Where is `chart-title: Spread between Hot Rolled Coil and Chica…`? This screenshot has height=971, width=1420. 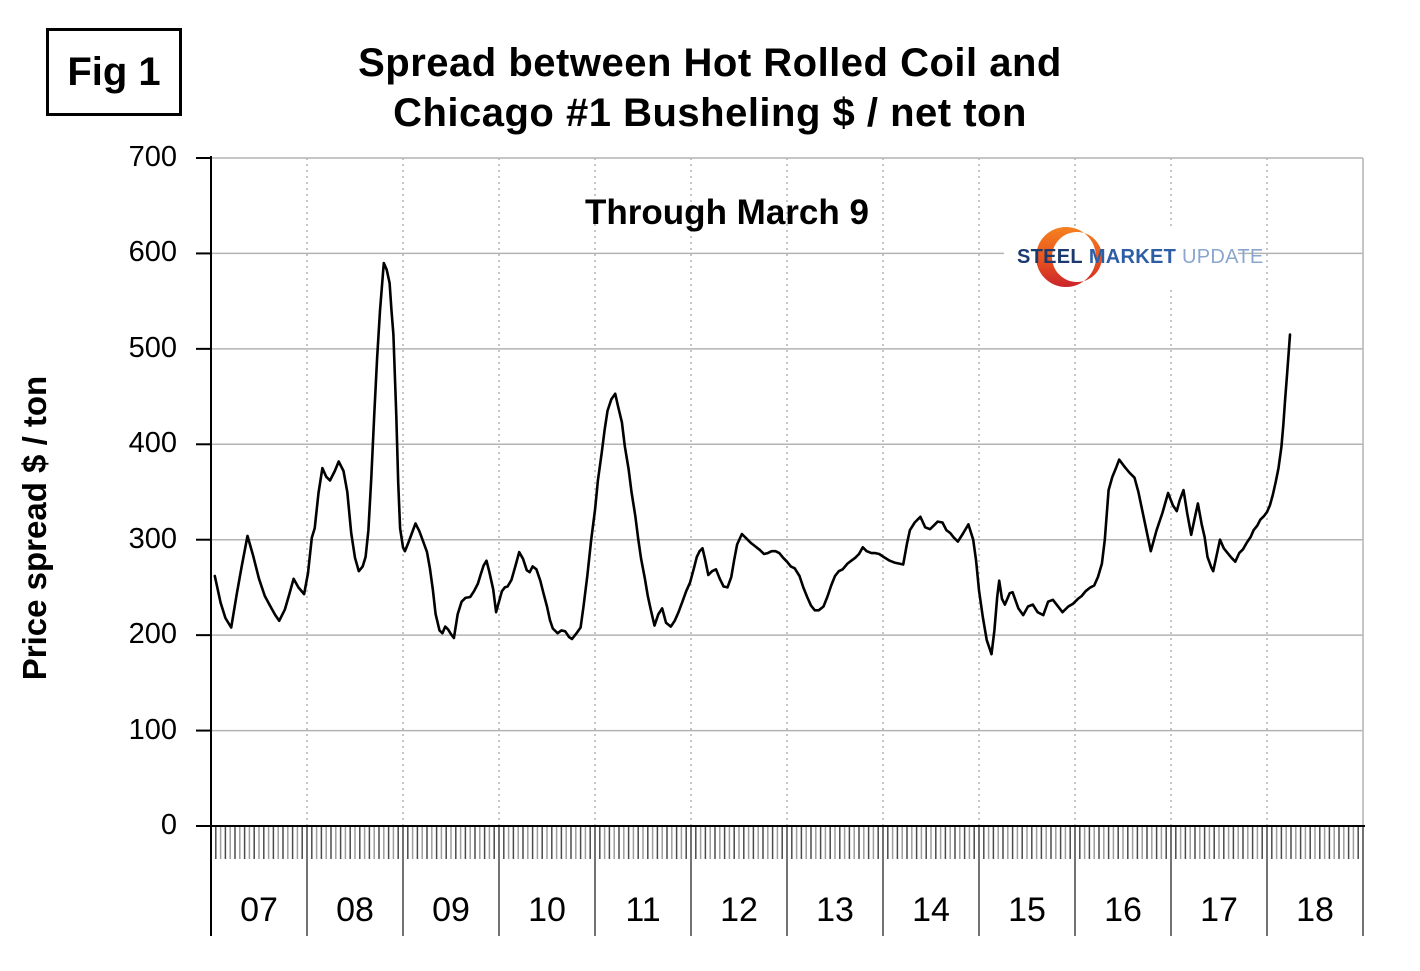
chart-title: Spread between Hot Rolled Coil and Chica… is located at coordinates (710, 88).